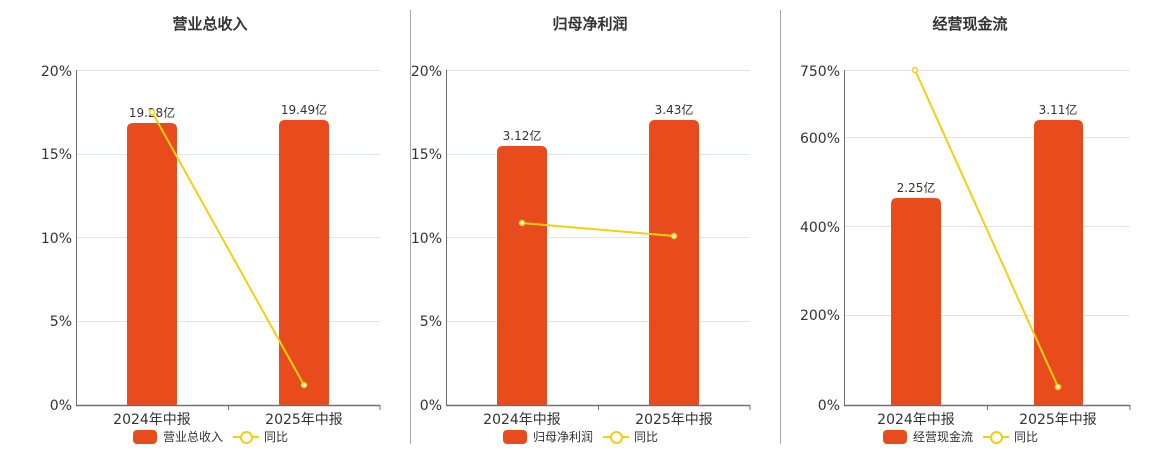 The width and height of the screenshot is (1160, 450). I want to click on y-tick: 200%, so click(820, 316).